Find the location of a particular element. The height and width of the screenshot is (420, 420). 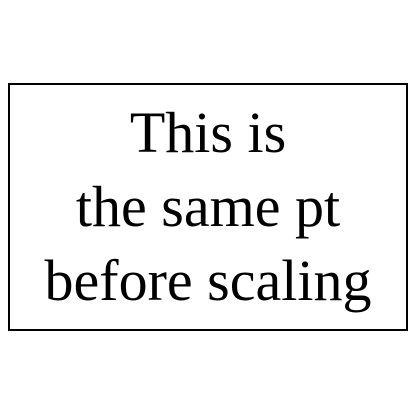

text-line-2: the same pt is located at coordinates (208, 206).